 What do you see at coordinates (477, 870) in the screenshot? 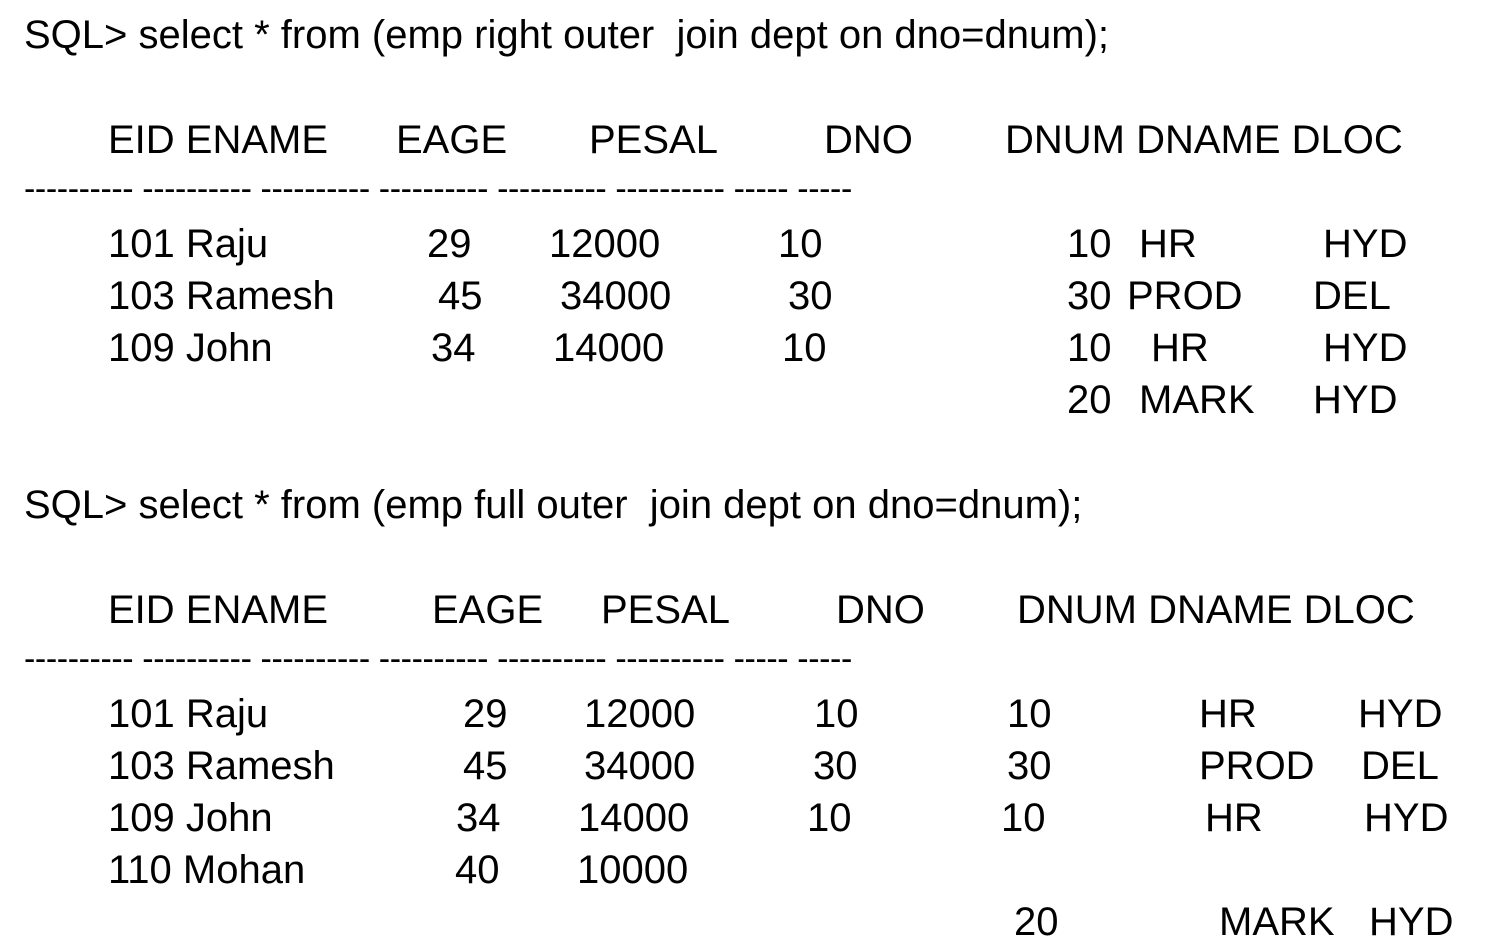
I see `cell-eage: 40` at bounding box center [477, 870].